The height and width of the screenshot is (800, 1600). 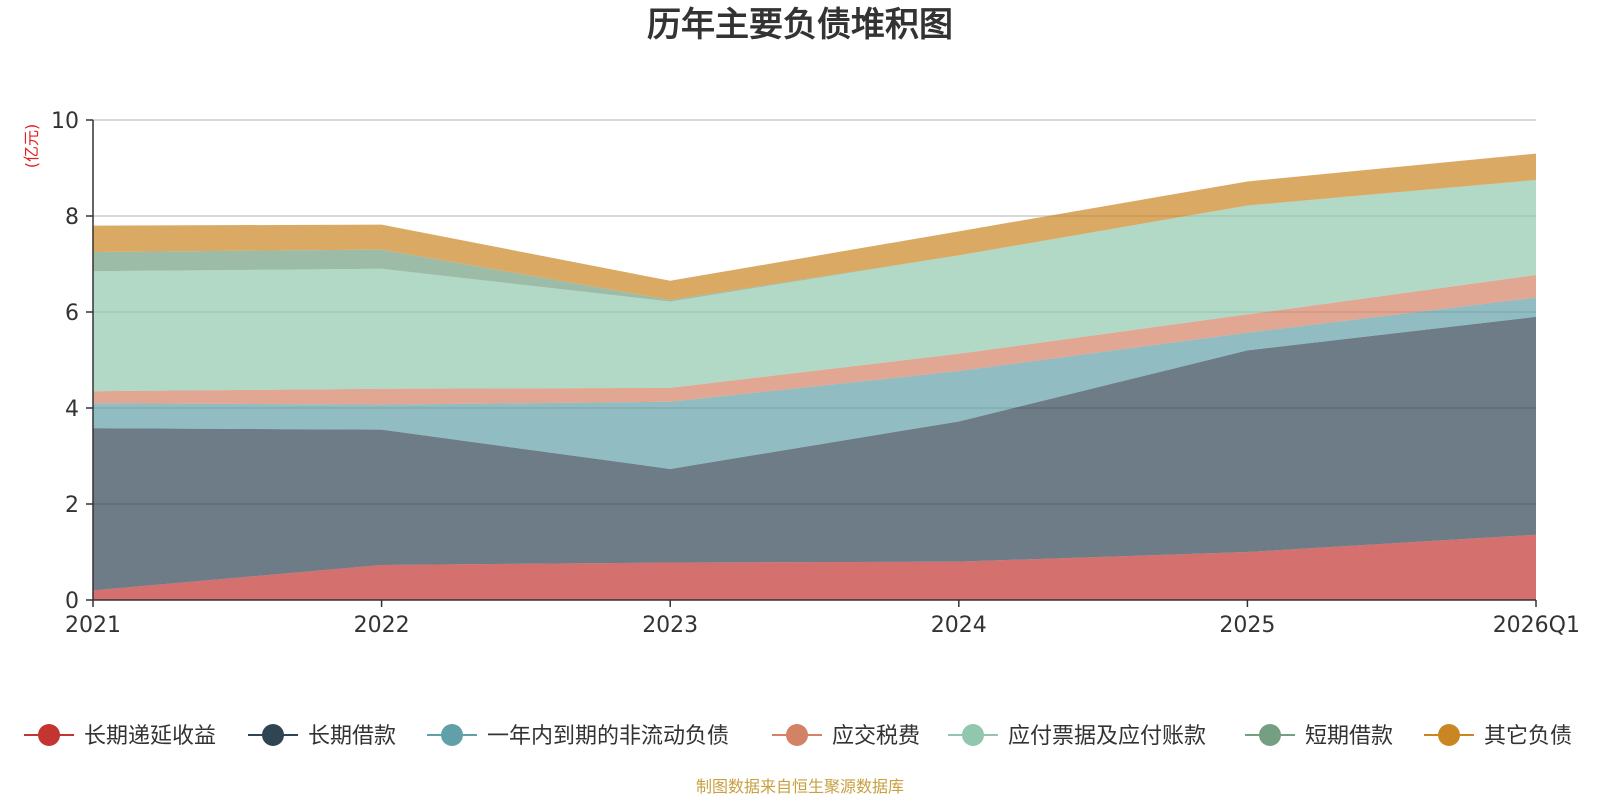 What do you see at coordinates (670, 625) in the screenshot?
I see `x-tick-label-2: 2023` at bounding box center [670, 625].